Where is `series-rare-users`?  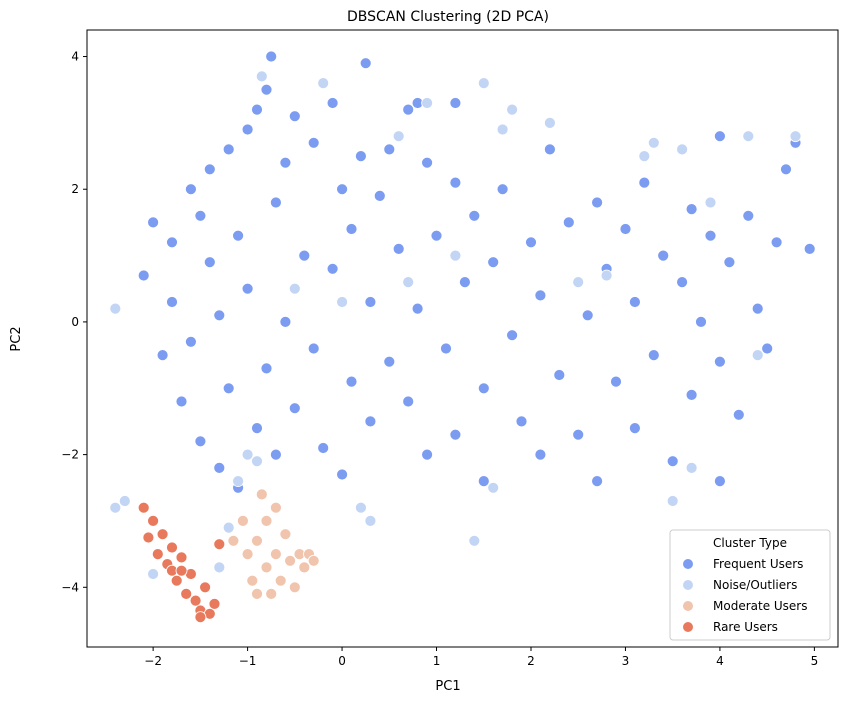
series-rare-users is located at coordinates (181, 562).